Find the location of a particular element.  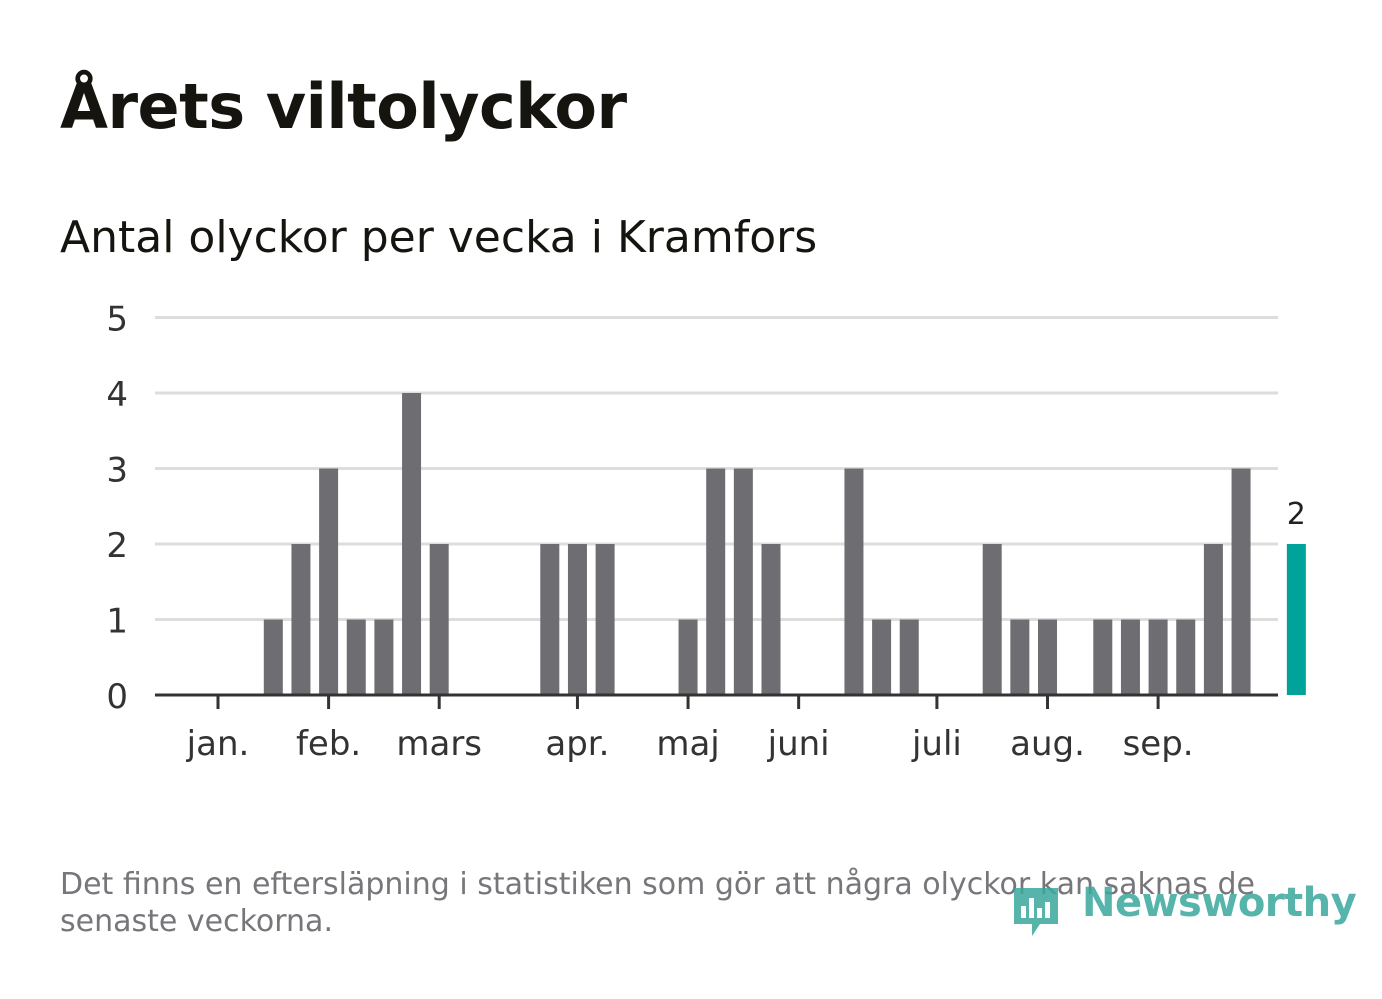

x-tick-label: juni is located at coordinates (798, 744).